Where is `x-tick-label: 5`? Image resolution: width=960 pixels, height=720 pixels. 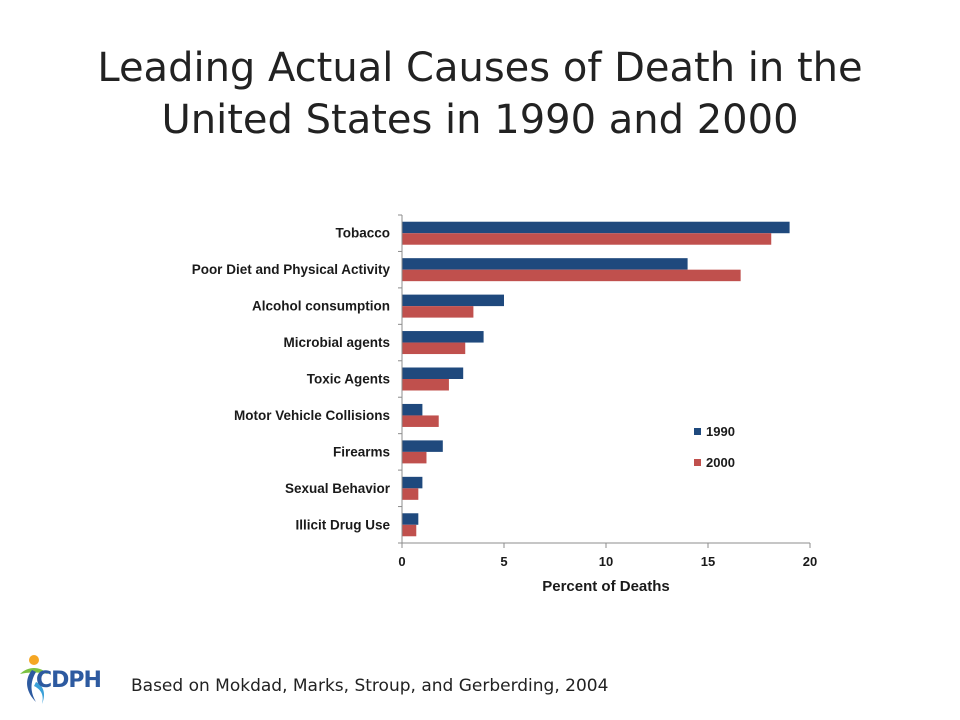 x-tick-label: 5 is located at coordinates (503, 561).